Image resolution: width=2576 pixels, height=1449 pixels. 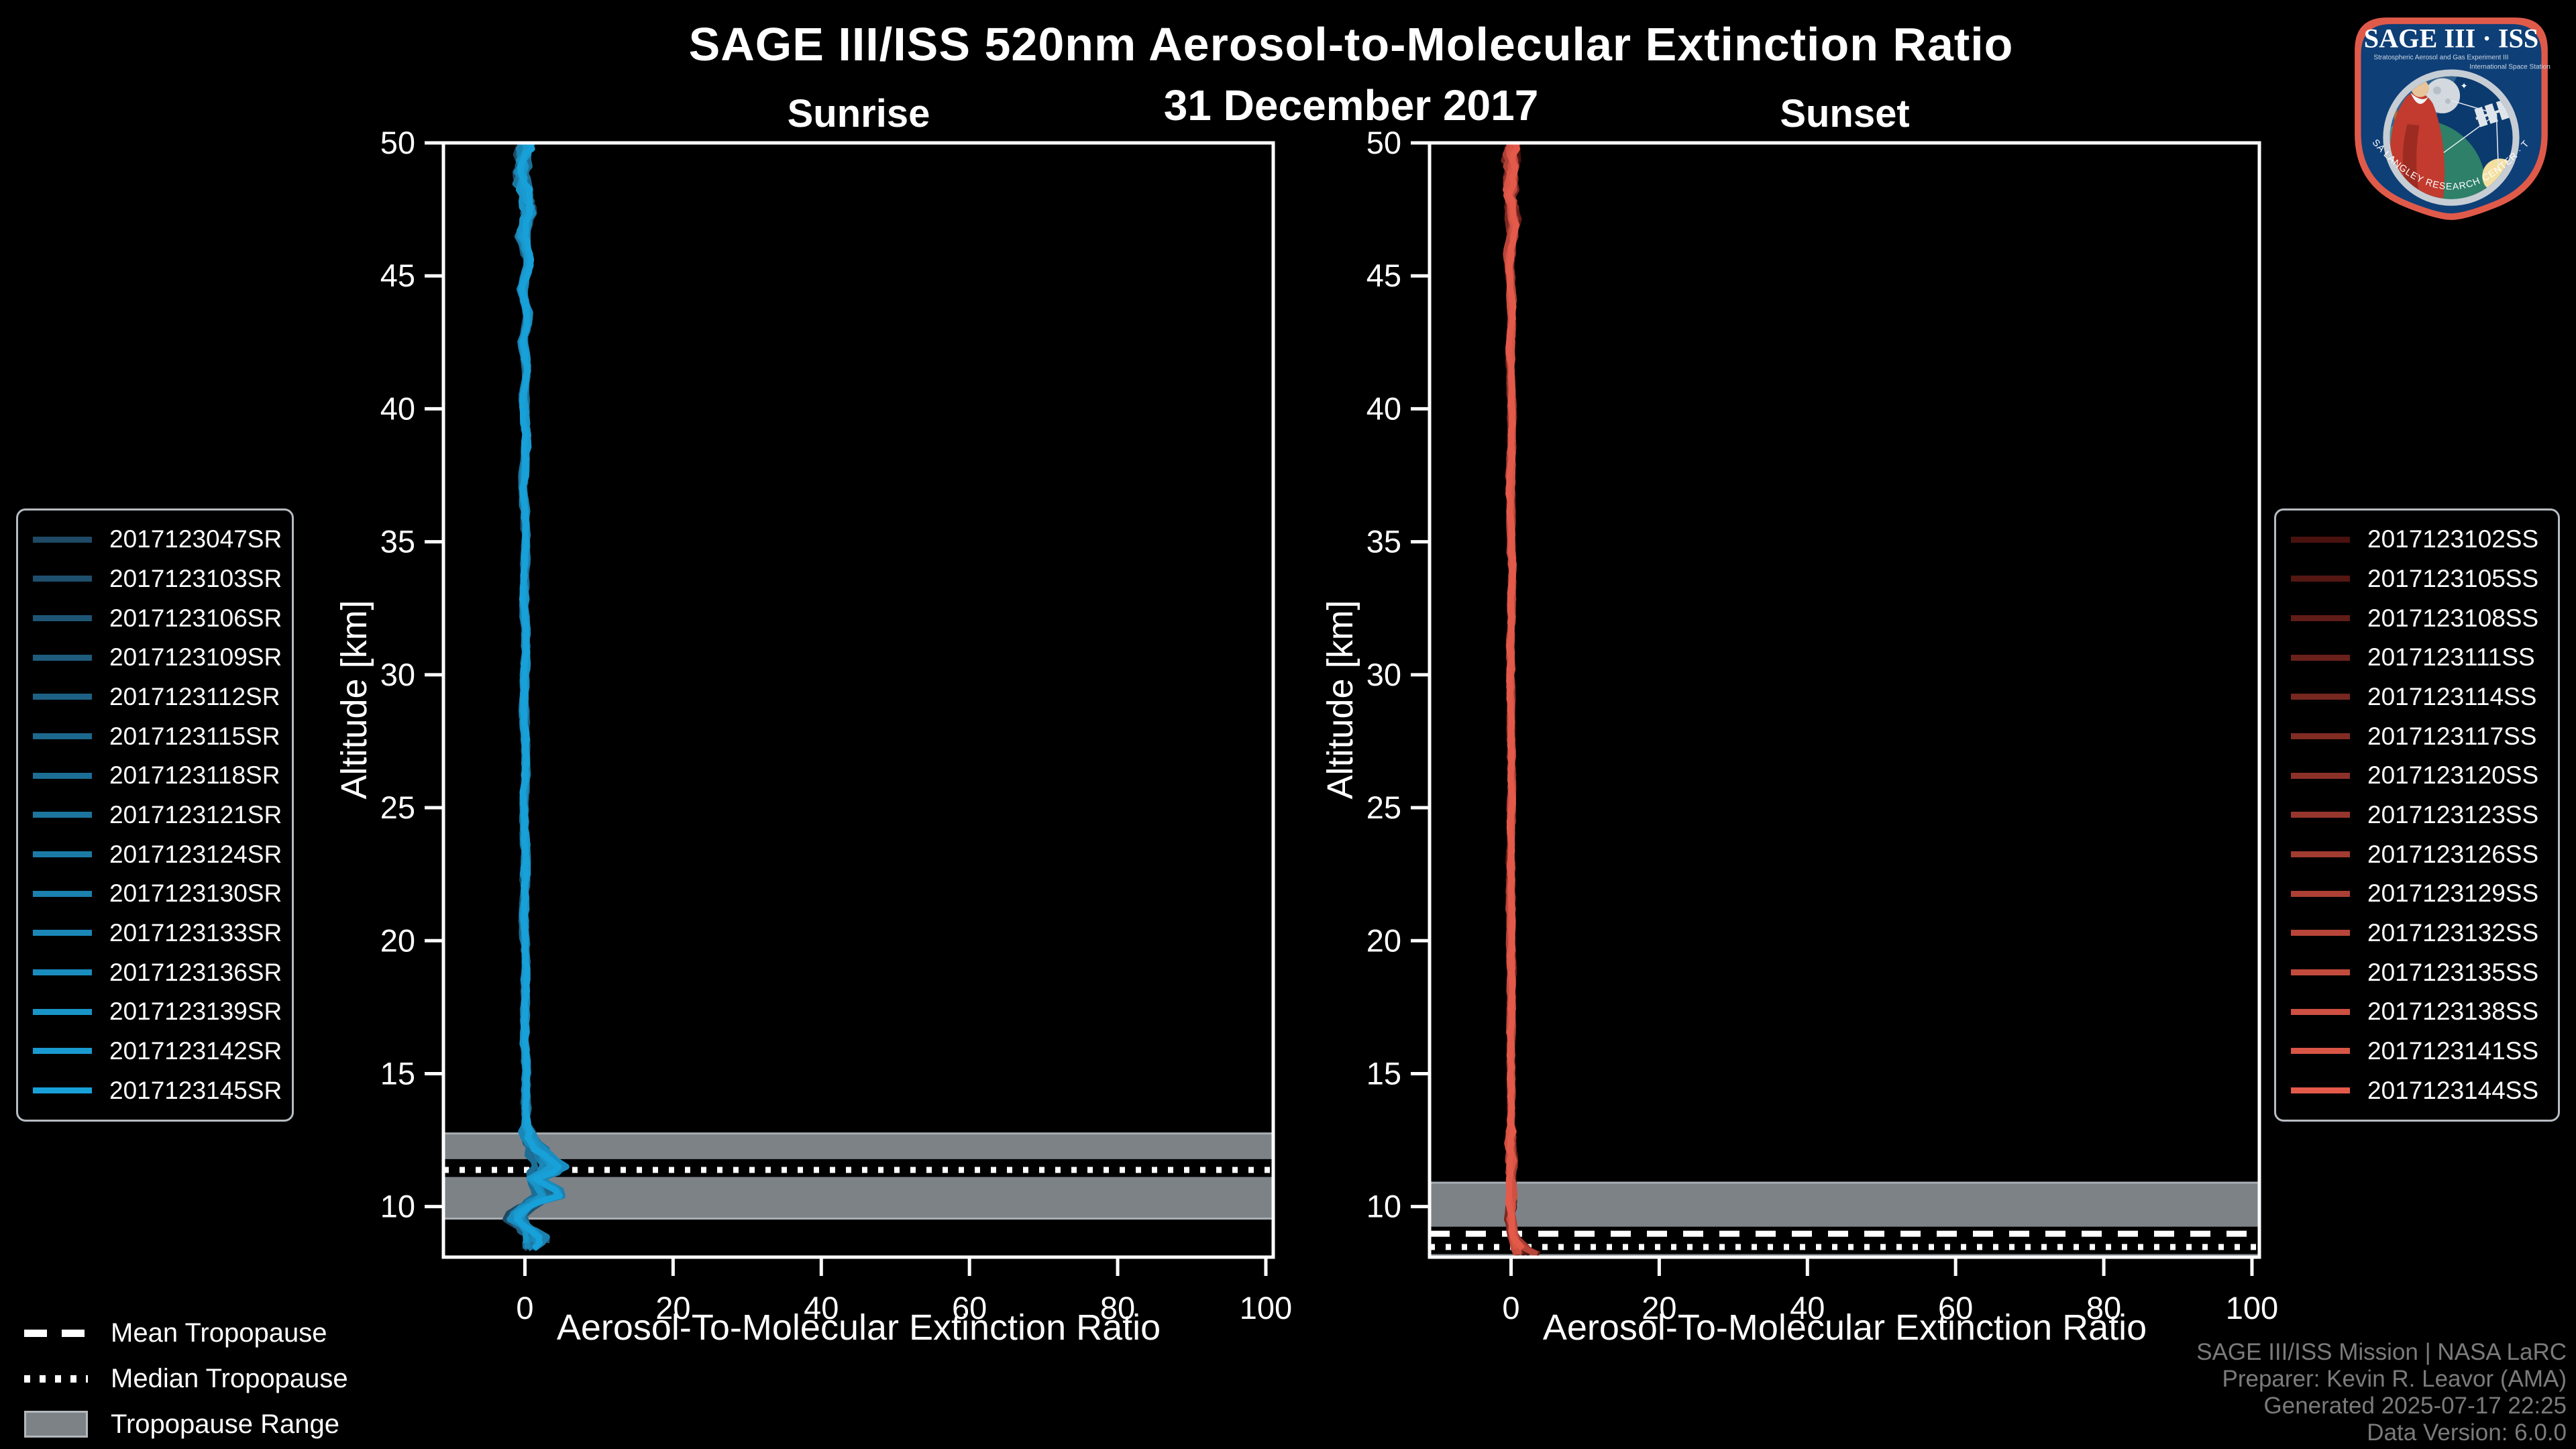 I want to click on sunset-x-tick-label: 100, so click(x=2252, y=1308).